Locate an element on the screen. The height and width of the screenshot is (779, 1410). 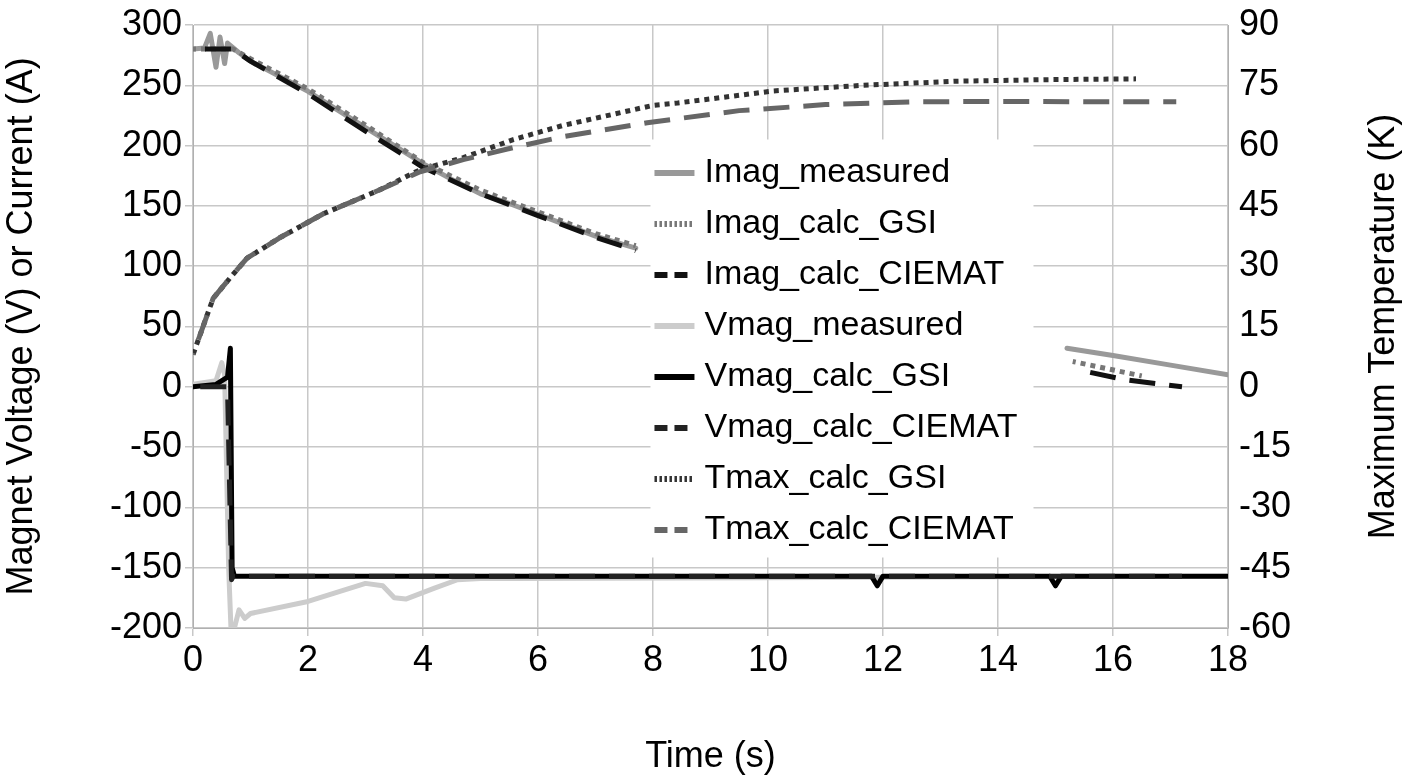
y2-tick-label: -45 is located at coordinates (1265, 565).